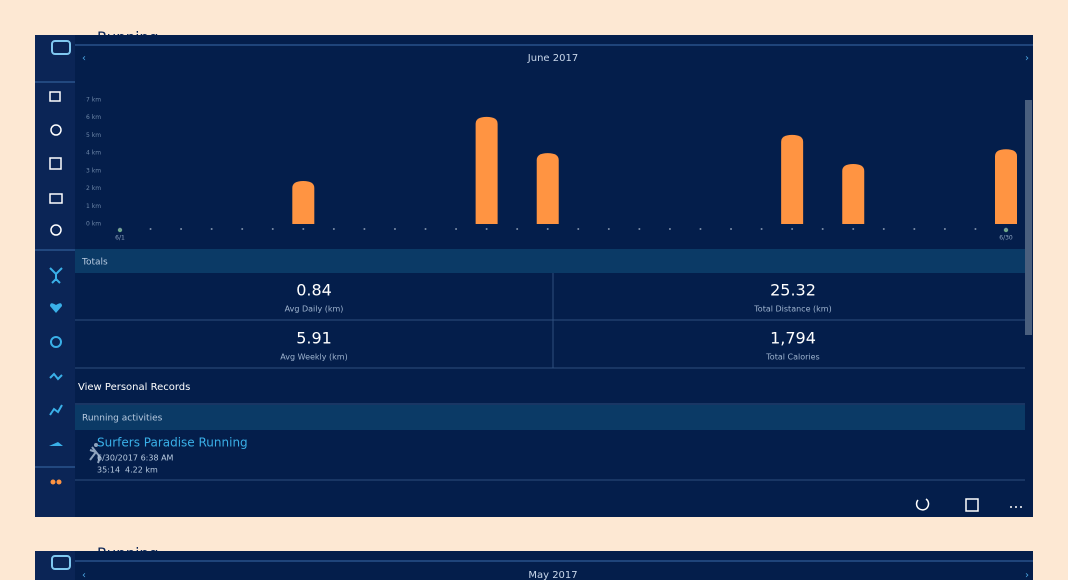 This screenshot has height=580, width=1068. Describe the element at coordinates (135, 458) in the screenshot. I see `activity-date: 6/30/2017 6:38 AM` at that location.